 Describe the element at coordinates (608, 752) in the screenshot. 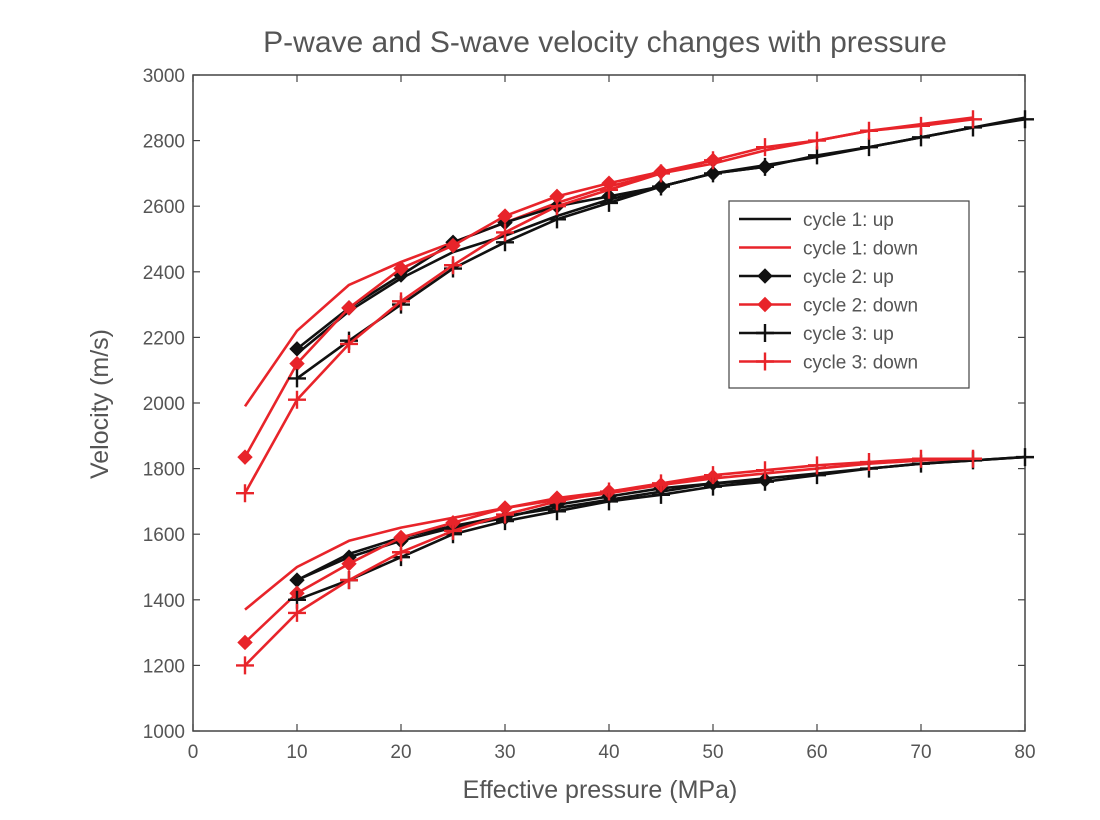

I see `x-tick-label: 40` at that location.